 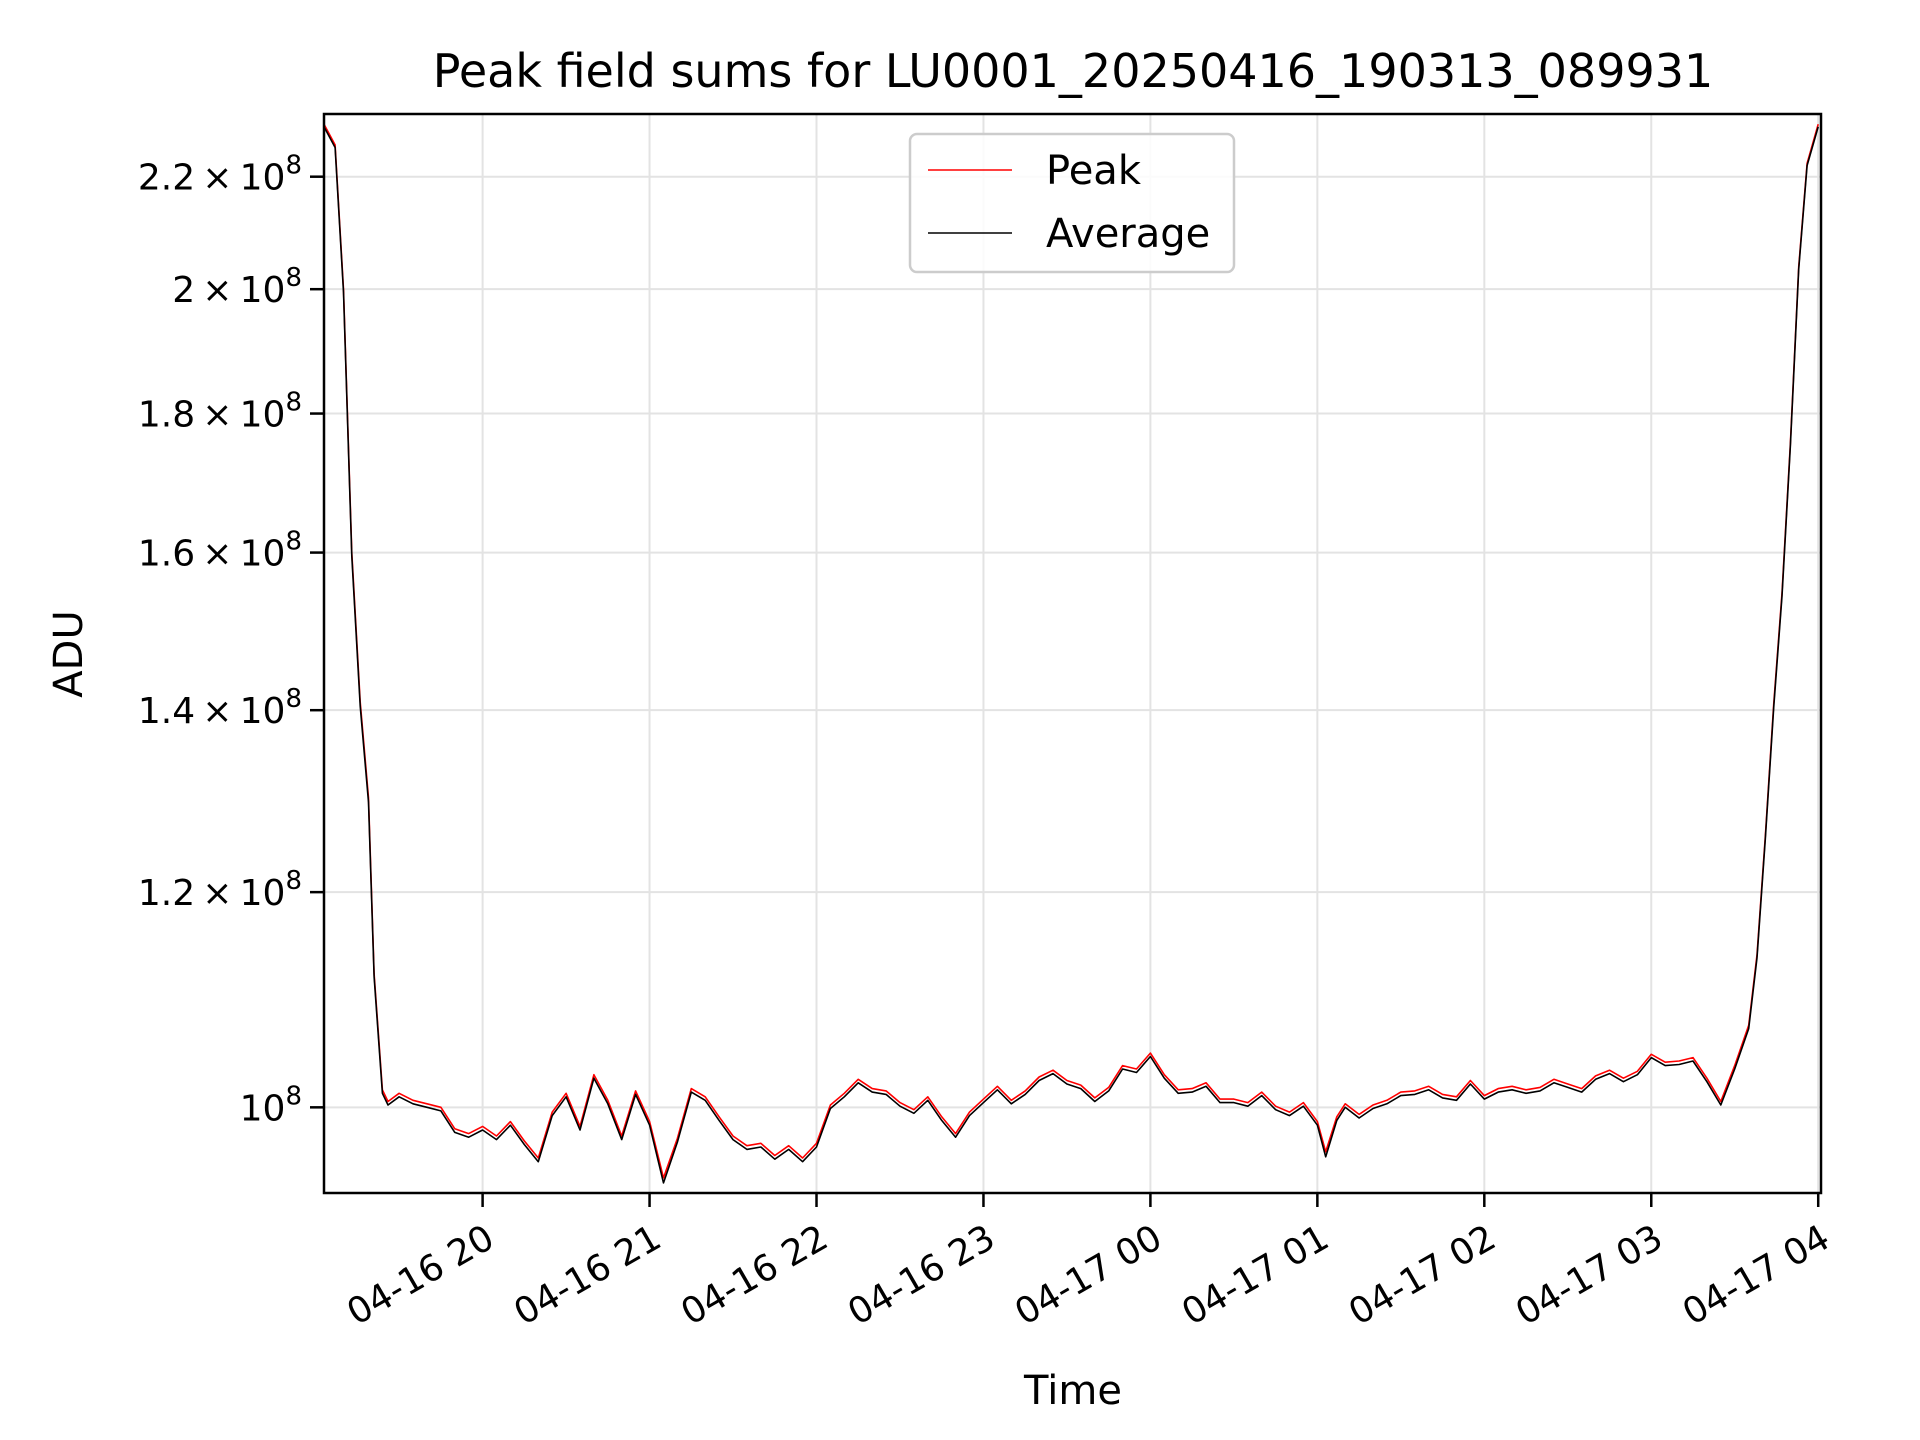 What do you see at coordinates (1072, 1391) in the screenshot?
I see `x-axis-label: Time` at bounding box center [1072, 1391].